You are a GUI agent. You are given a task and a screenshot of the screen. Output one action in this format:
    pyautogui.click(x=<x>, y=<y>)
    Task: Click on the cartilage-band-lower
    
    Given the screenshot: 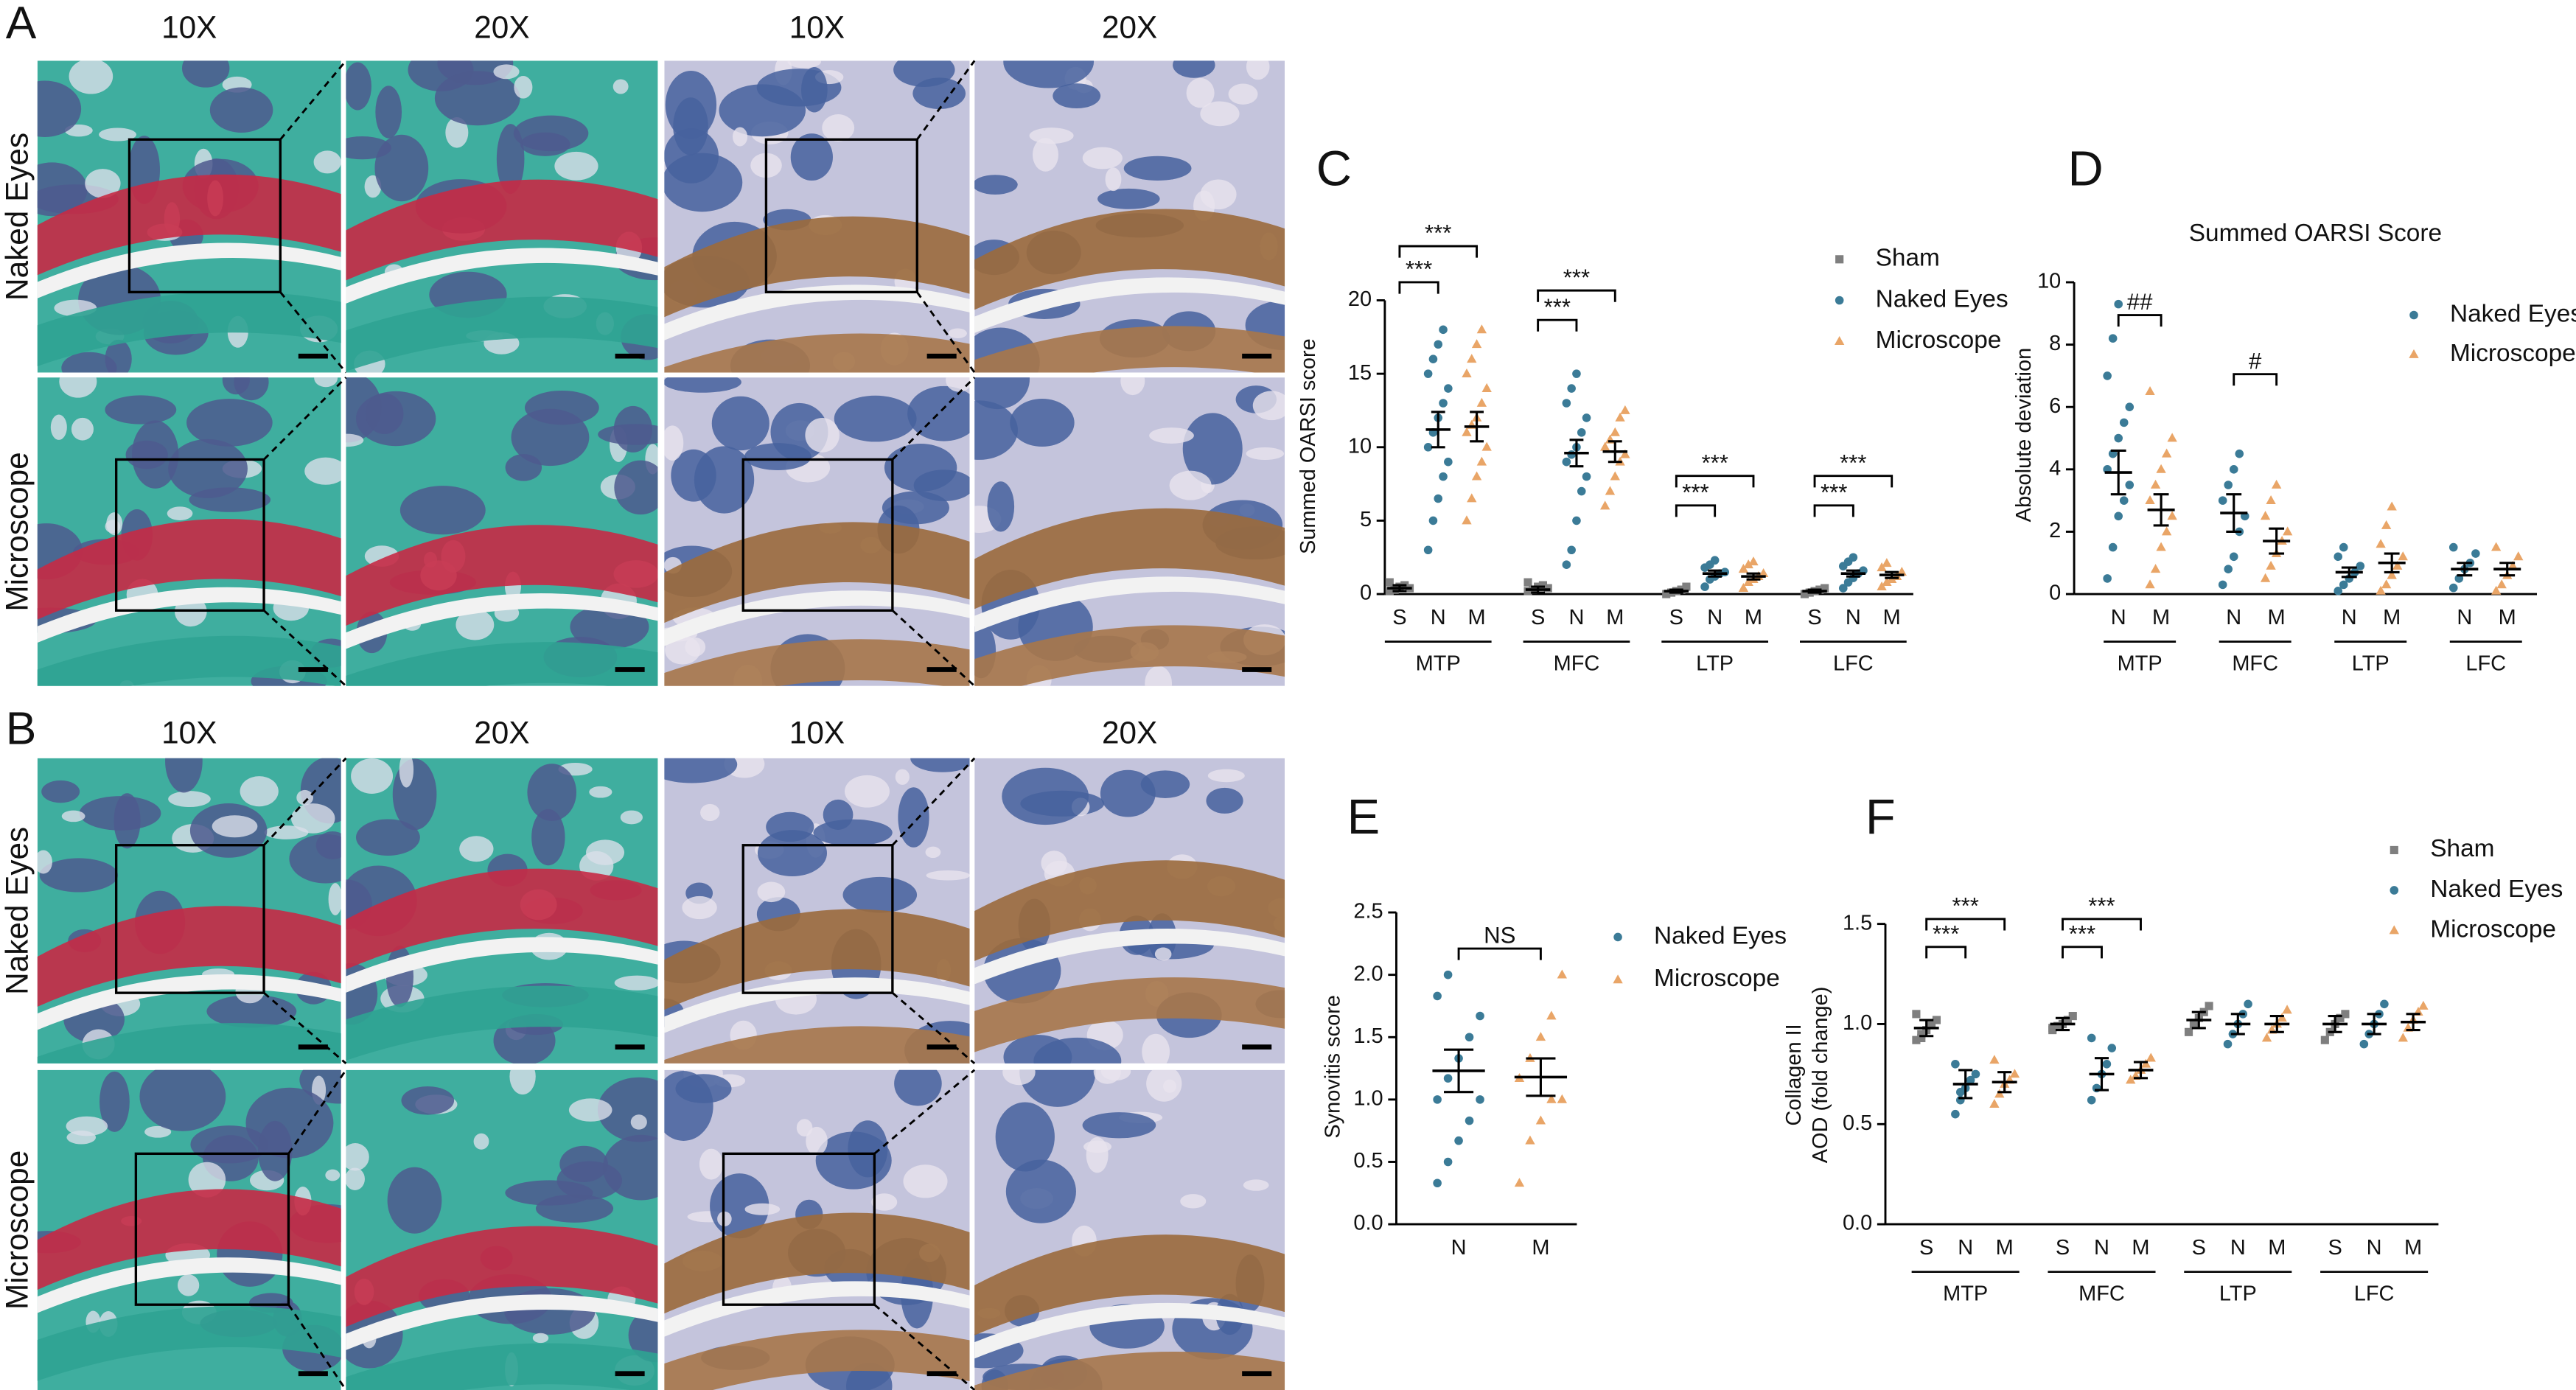 What is the action you would take?
    pyautogui.click(x=189, y=1043)
    